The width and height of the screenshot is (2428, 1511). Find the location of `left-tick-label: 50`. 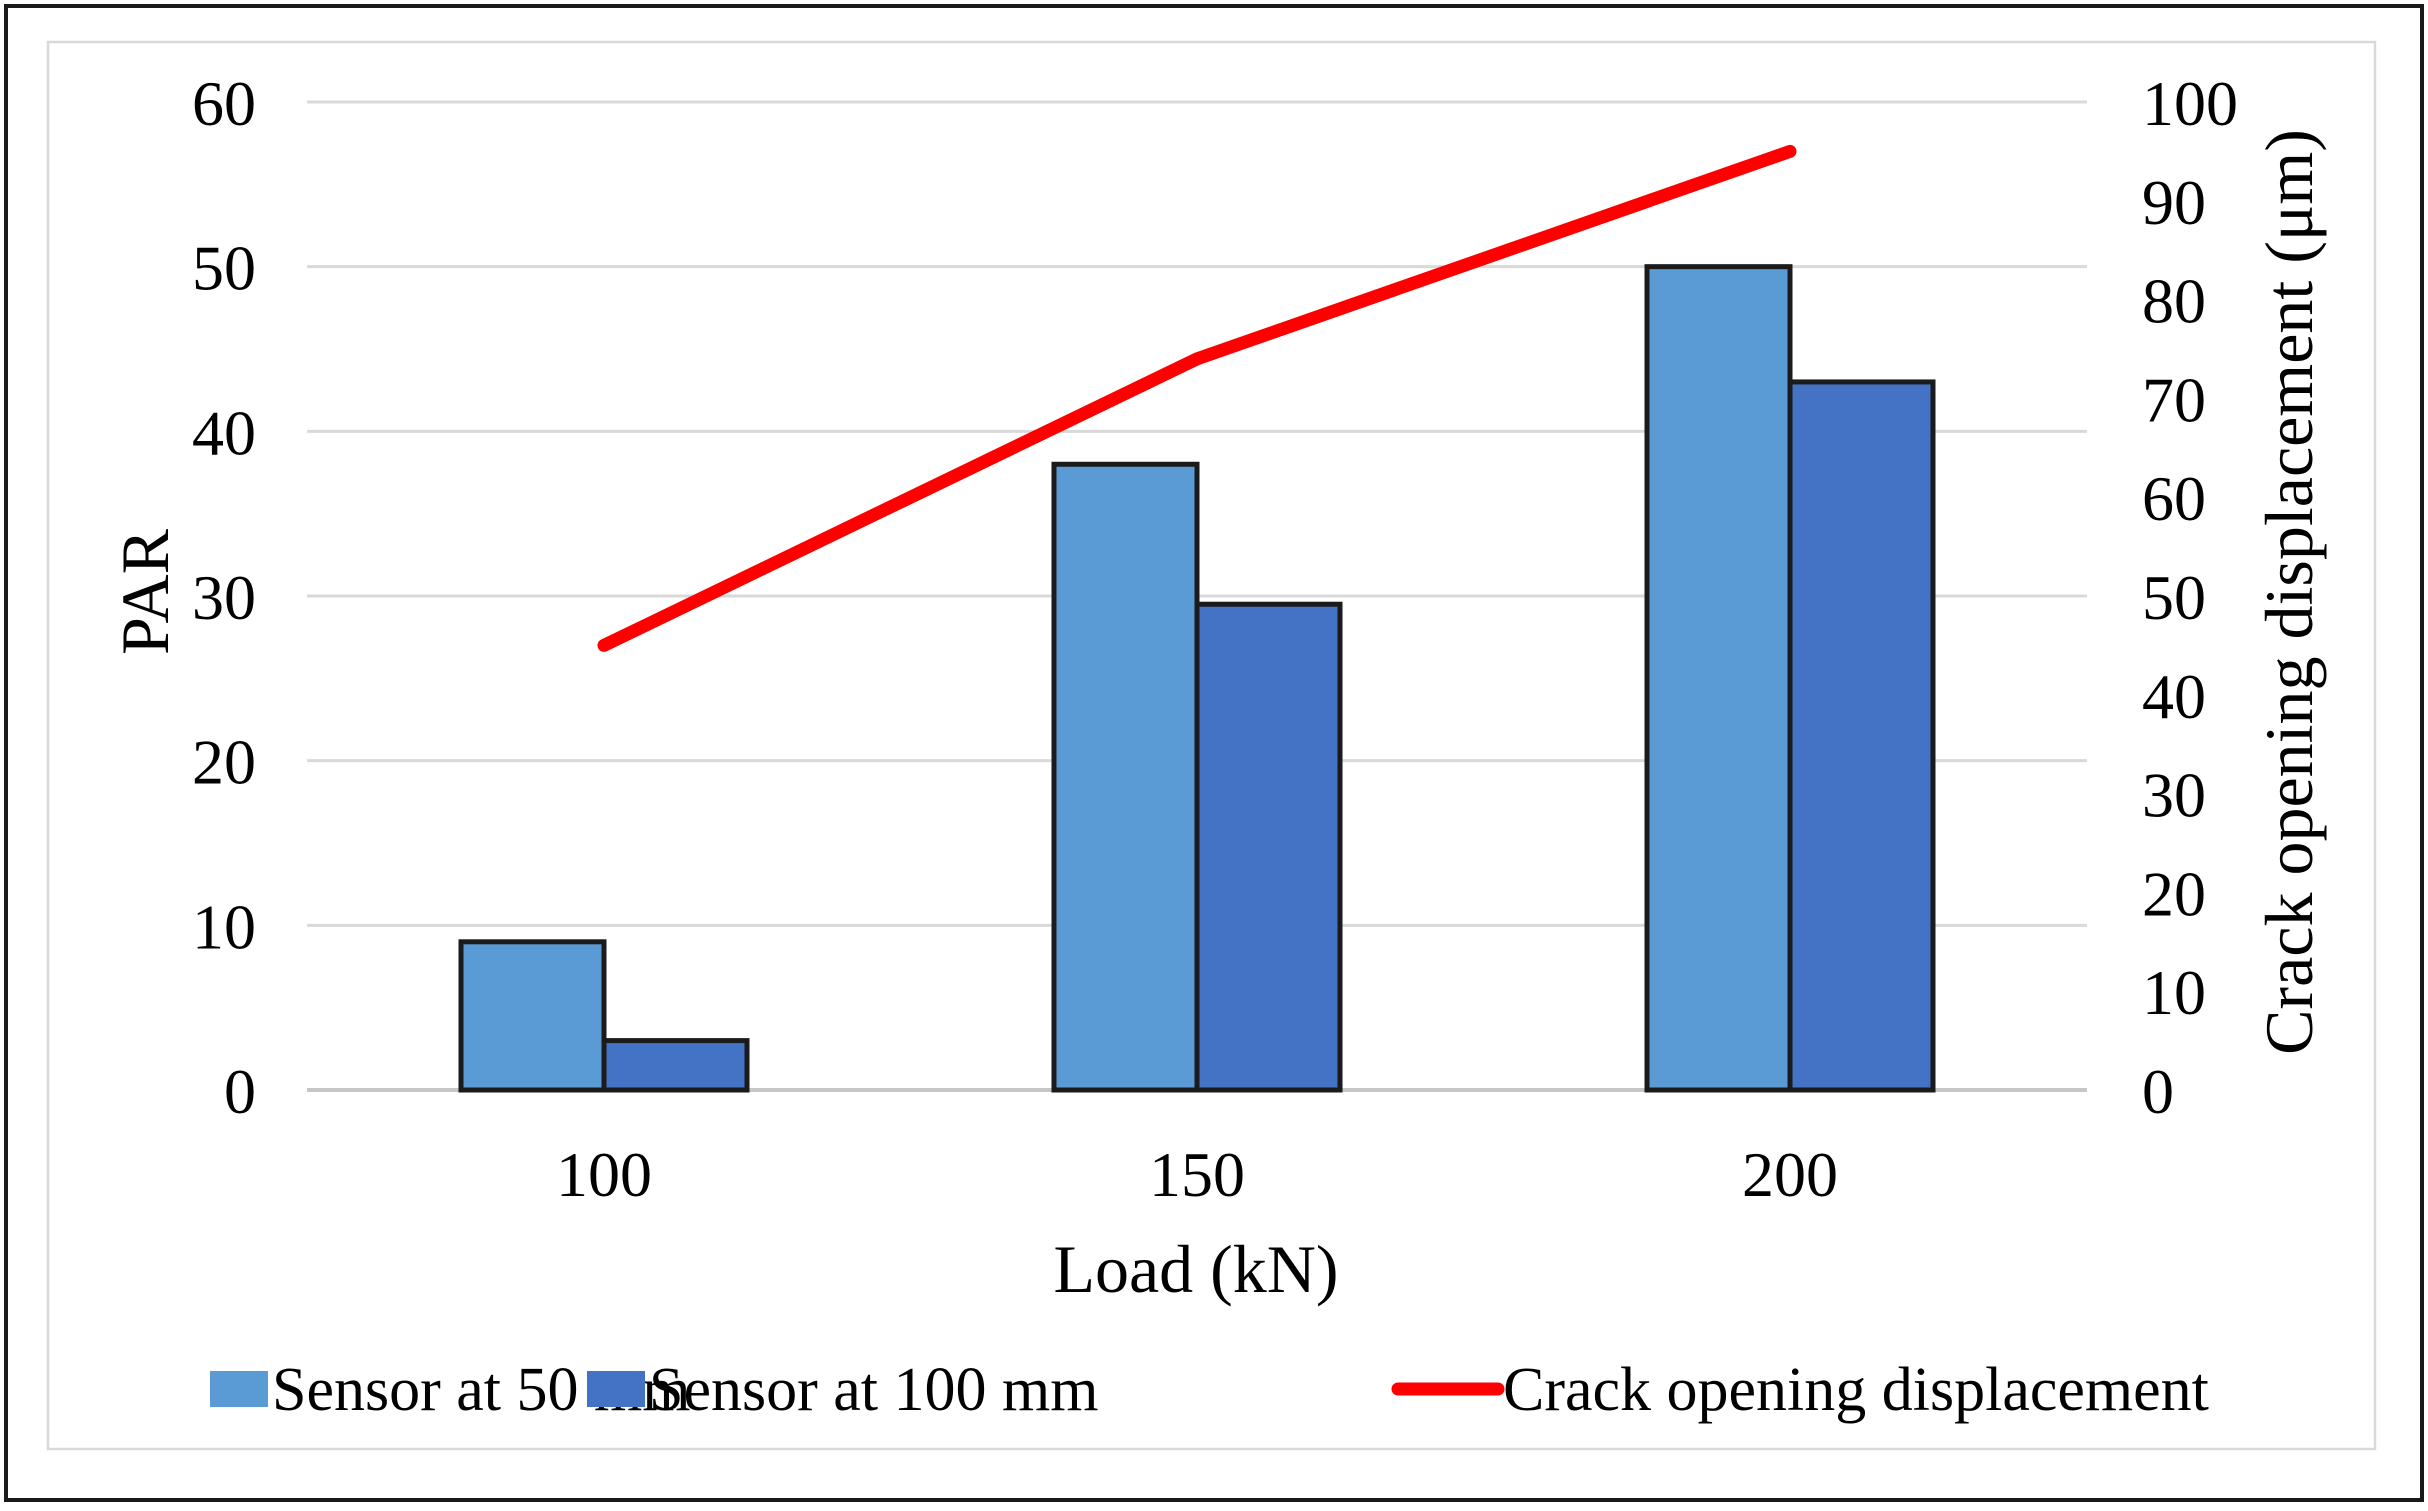

left-tick-label: 50 is located at coordinates (224, 268).